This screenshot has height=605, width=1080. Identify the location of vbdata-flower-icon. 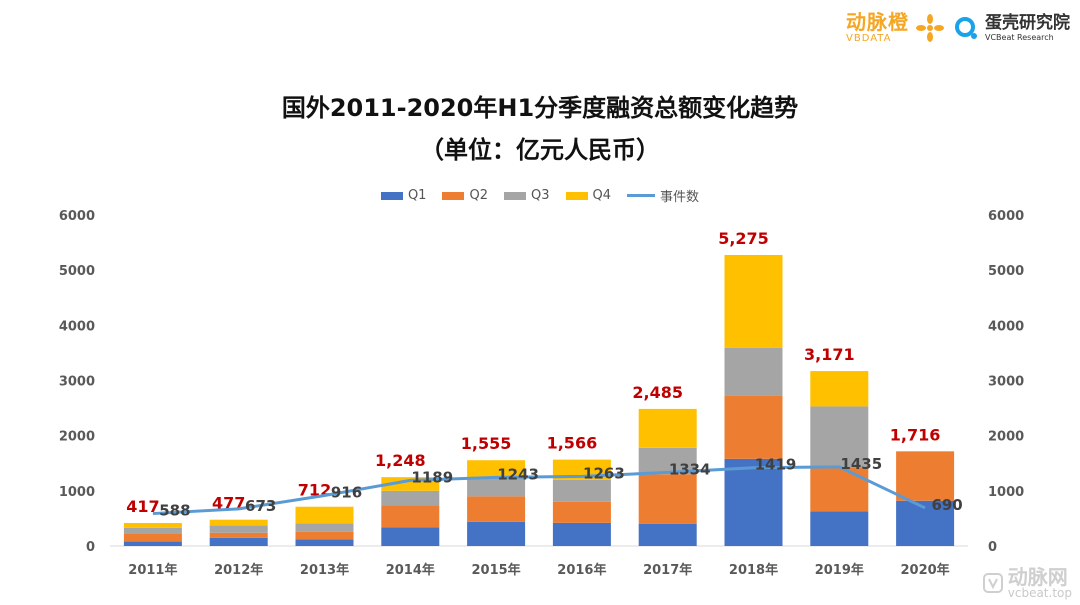
(930, 28).